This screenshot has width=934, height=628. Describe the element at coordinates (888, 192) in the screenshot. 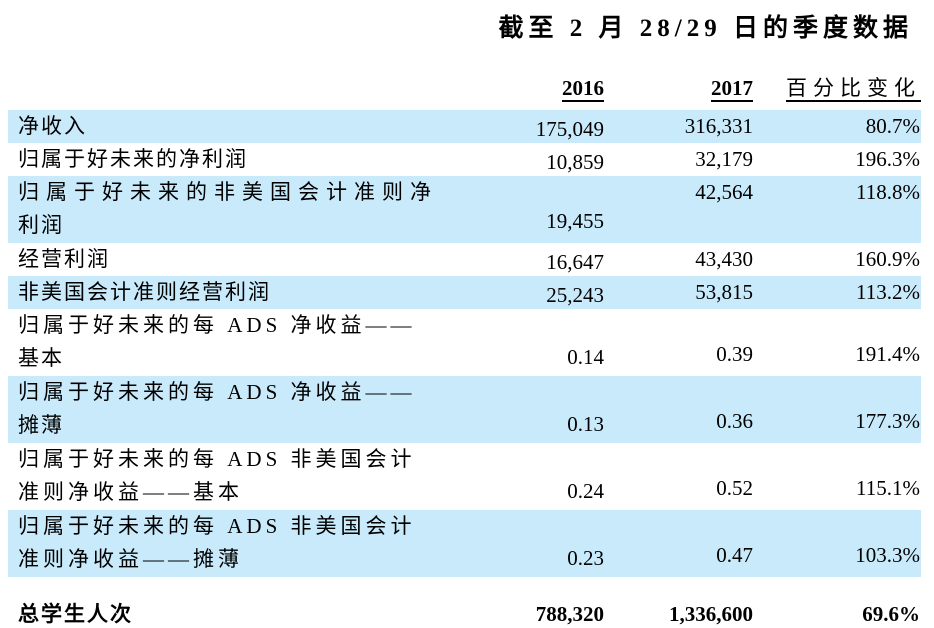

I see `value-pct-change: 118.8%` at that location.